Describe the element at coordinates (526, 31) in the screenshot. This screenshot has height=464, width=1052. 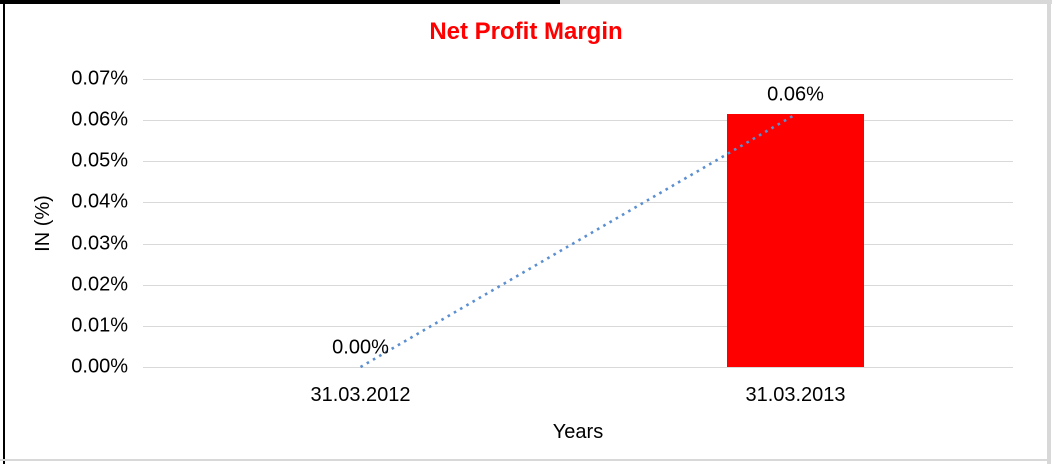
I see `chart-title: Net Profit Margin` at that location.